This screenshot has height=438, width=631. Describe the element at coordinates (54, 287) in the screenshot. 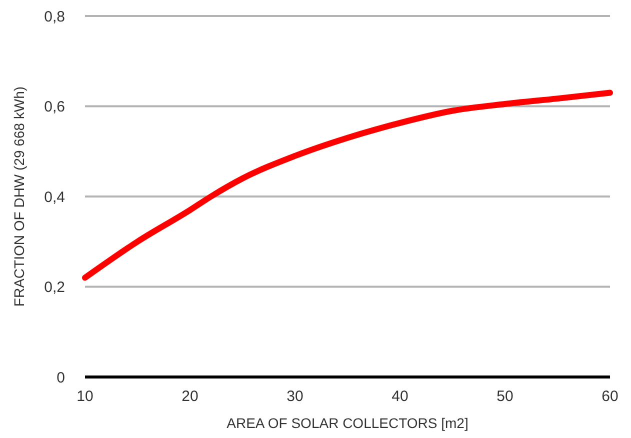

I see `y-tick-label: 0,2` at that location.